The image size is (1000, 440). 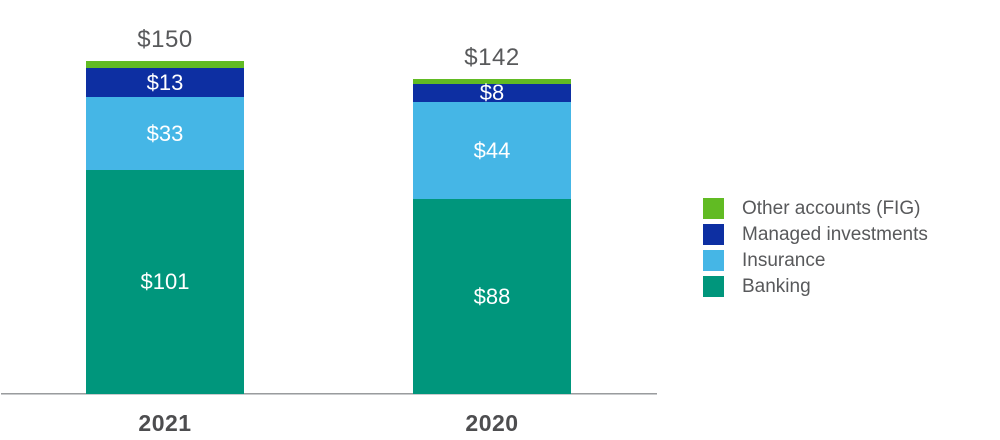 I want to click on segment-value-label: $13, so click(x=165, y=82).